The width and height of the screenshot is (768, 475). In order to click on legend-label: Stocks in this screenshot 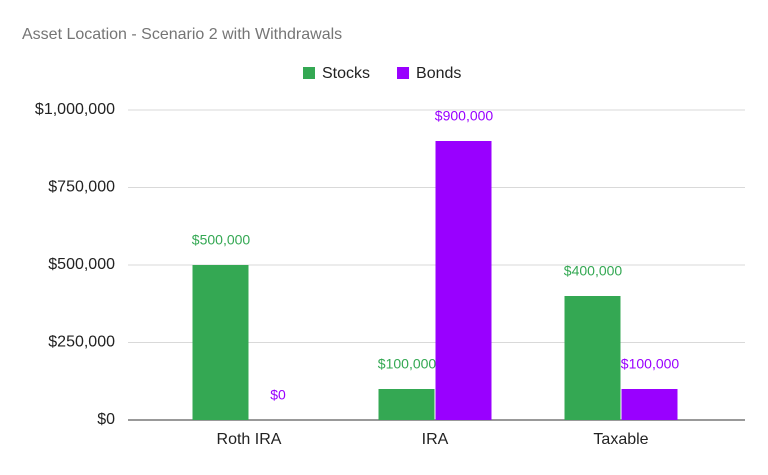, I will do `click(346, 73)`.